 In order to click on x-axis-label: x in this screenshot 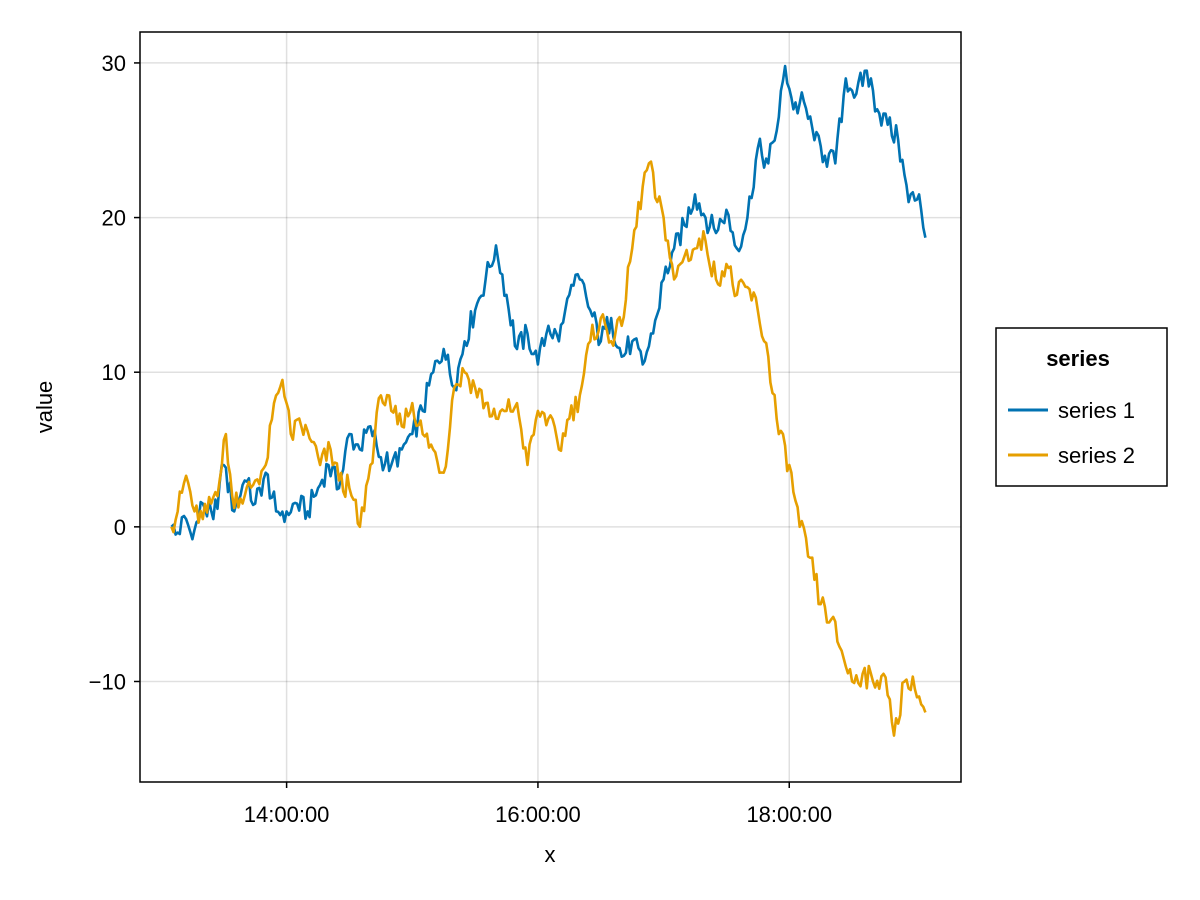, I will do `click(550, 854)`.